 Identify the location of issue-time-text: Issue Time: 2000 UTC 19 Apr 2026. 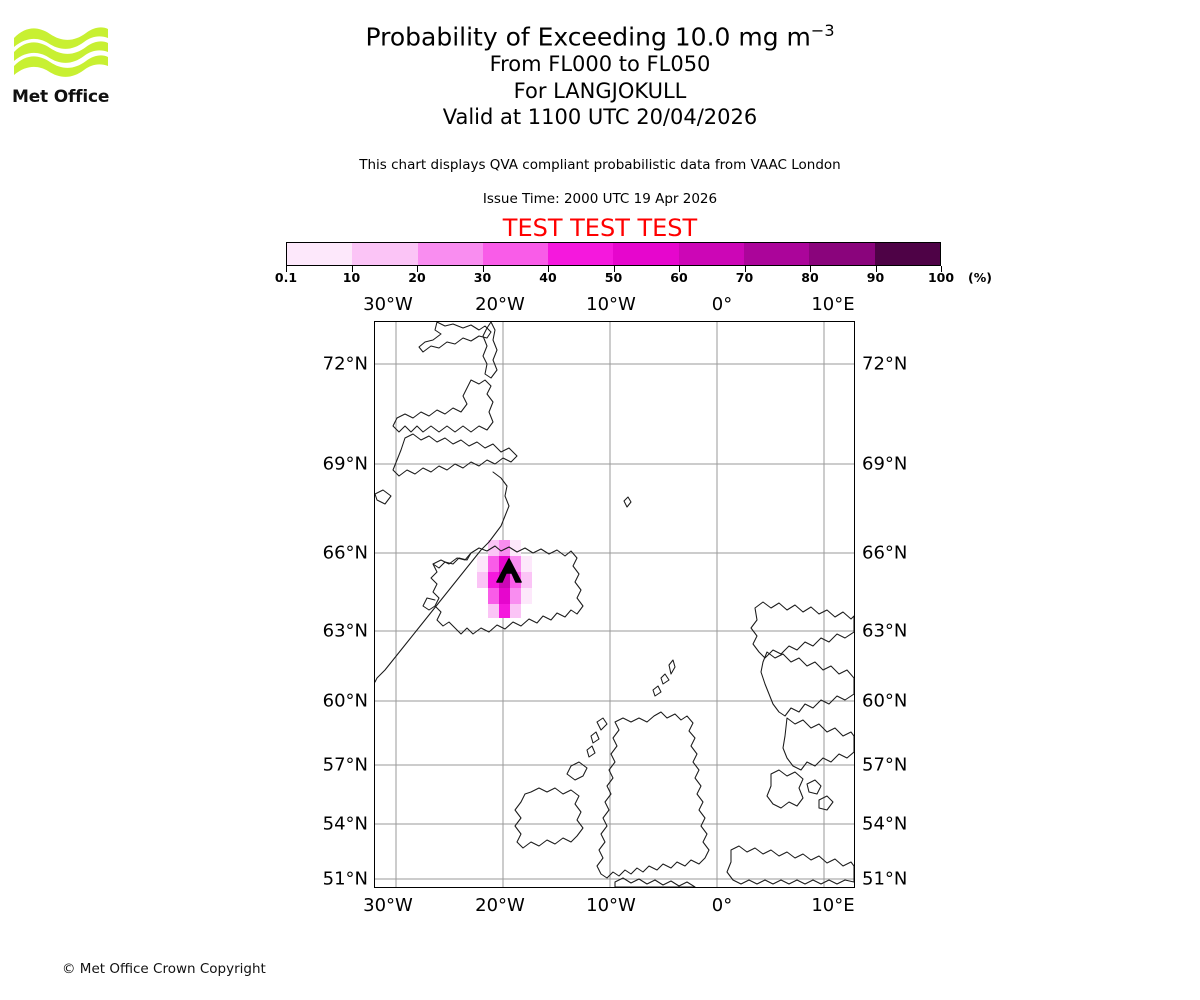
(600, 199).